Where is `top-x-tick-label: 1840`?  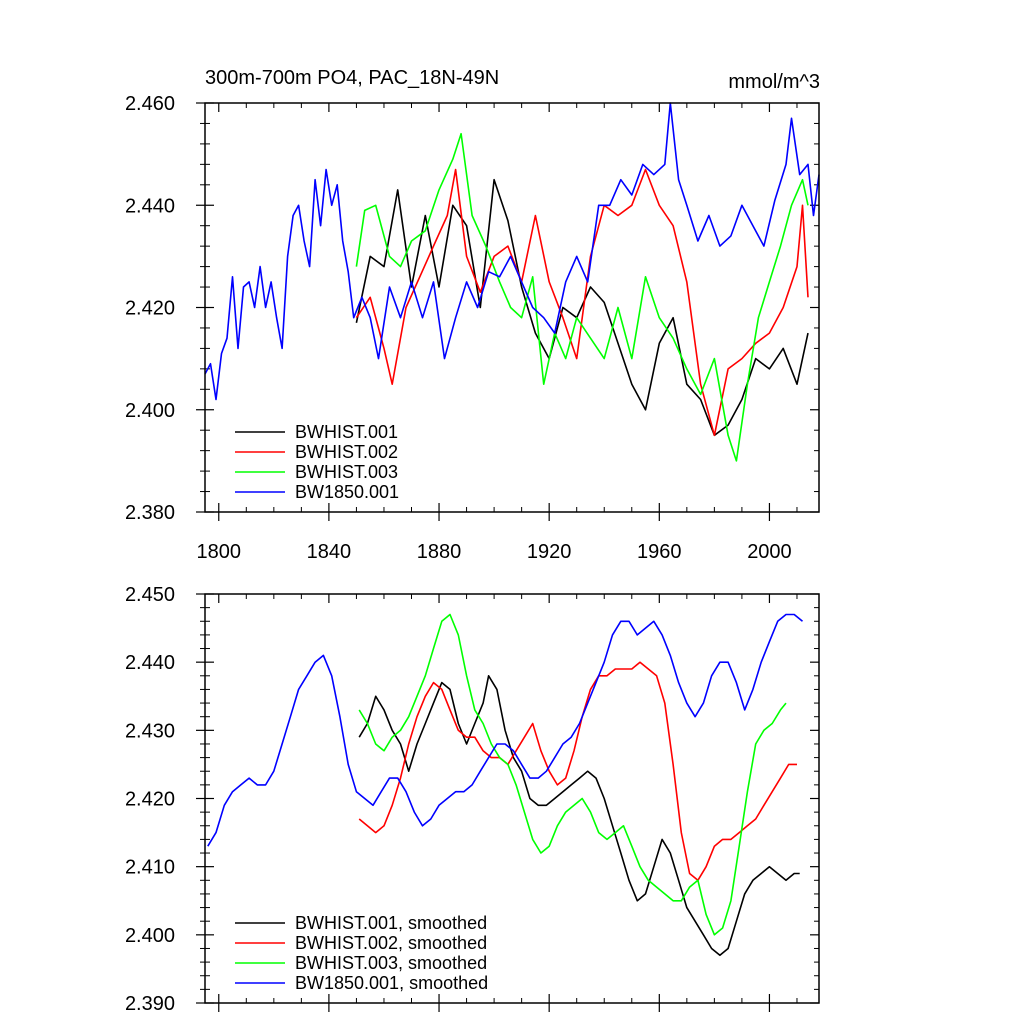 top-x-tick-label: 1840 is located at coordinates (329, 552).